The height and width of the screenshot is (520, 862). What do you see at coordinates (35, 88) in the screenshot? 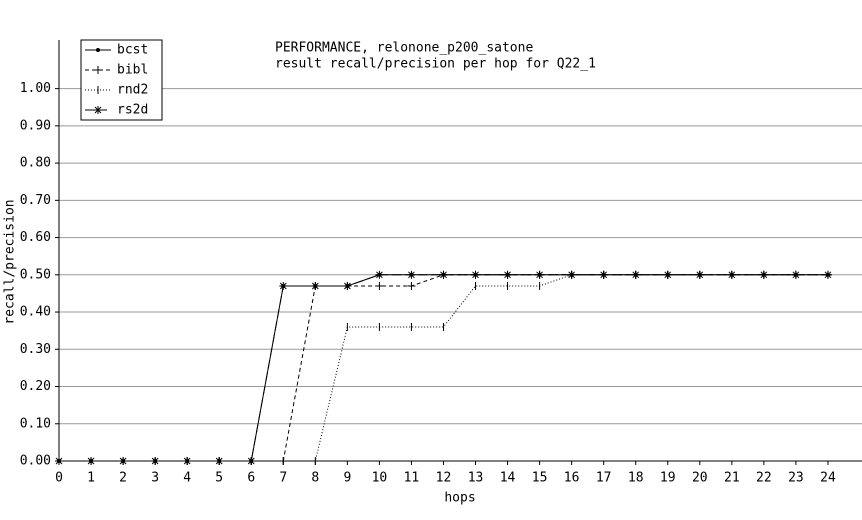
I see `y-tick-label: 1.00` at bounding box center [35, 88].